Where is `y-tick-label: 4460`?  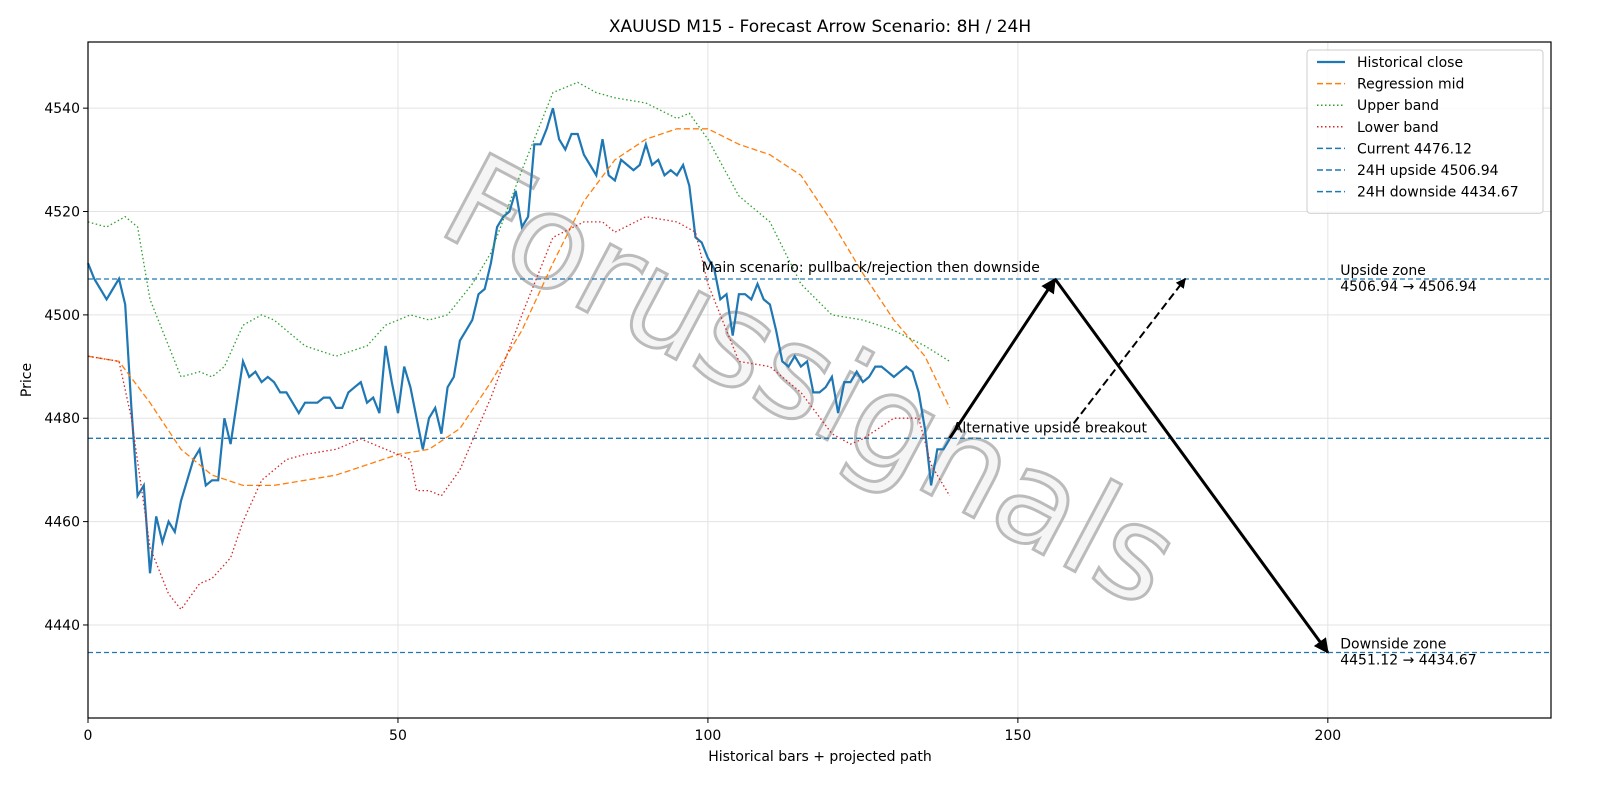 y-tick-label: 4460 is located at coordinates (62, 523).